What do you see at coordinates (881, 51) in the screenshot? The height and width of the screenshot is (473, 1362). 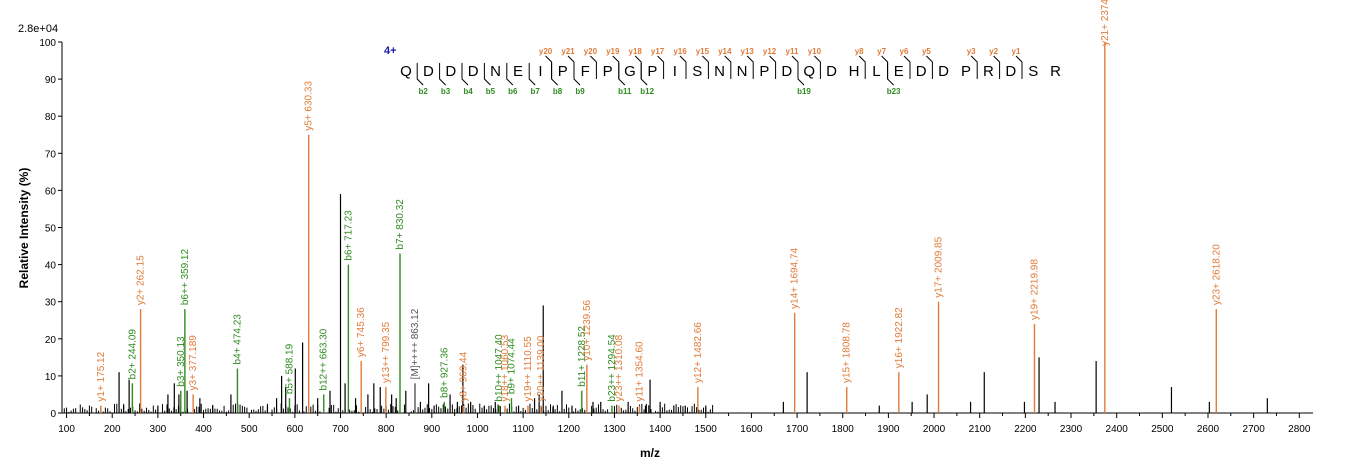 I see `y-ion-index: y7` at bounding box center [881, 51].